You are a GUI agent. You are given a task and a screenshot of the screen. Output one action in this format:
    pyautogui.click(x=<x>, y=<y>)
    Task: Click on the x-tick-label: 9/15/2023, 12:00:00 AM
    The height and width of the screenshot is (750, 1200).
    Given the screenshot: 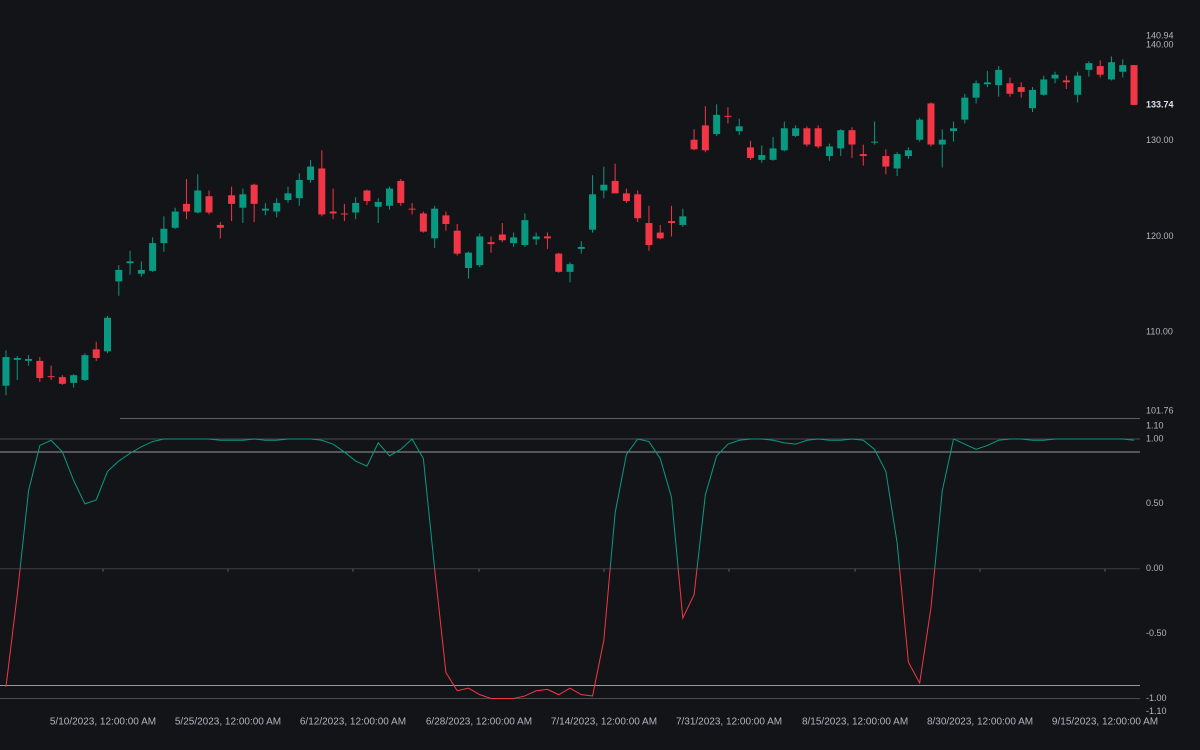 What is the action you would take?
    pyautogui.click(x=1105, y=722)
    